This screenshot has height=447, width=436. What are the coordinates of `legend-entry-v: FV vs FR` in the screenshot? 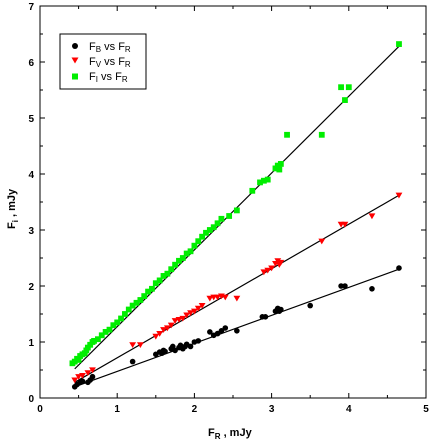 It's located at (101, 62).